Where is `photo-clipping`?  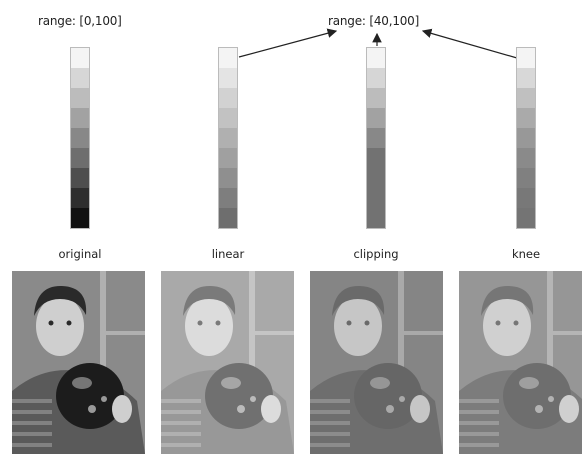 photo-clipping is located at coordinates (376, 362).